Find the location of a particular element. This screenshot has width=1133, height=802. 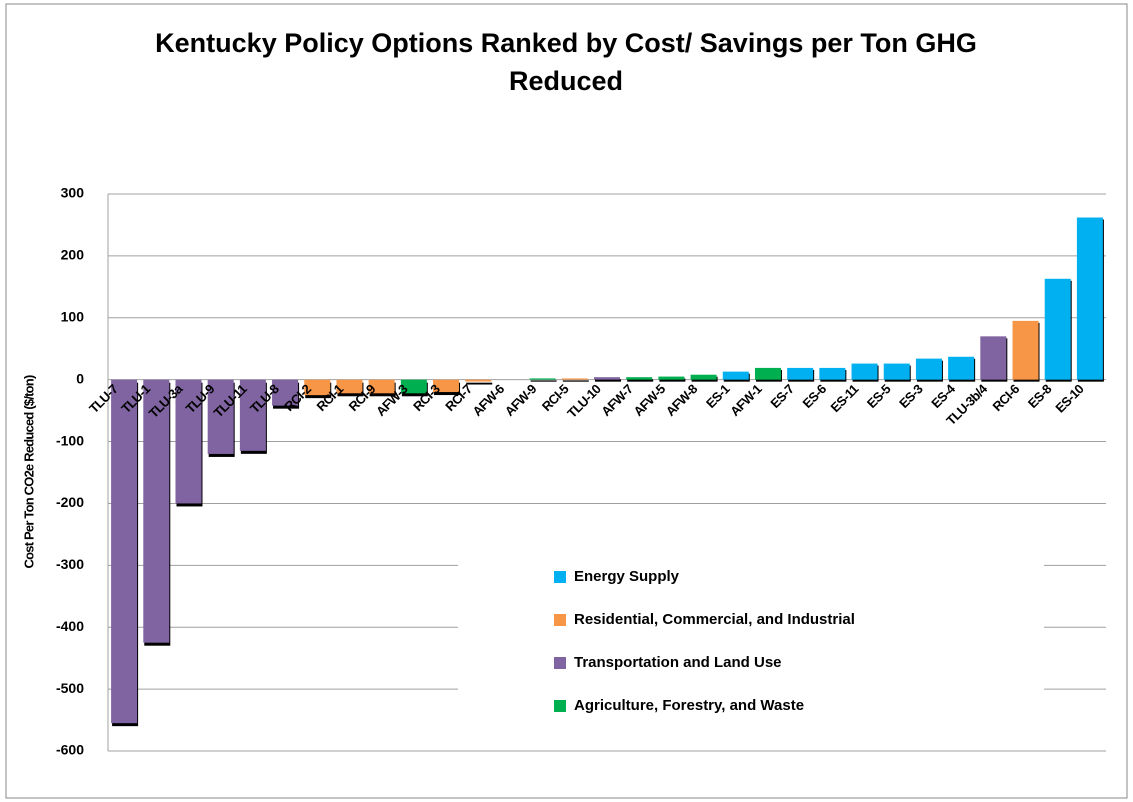

y-tick-label: -200 is located at coordinates (70, 502).